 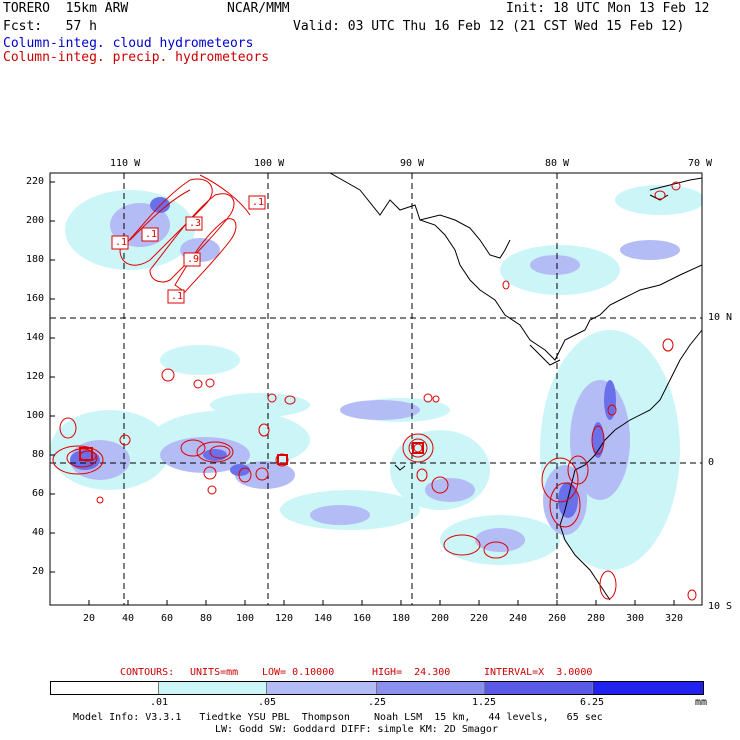 What do you see at coordinates (412, 163) in the screenshot?
I see `lon-label: 90 W` at bounding box center [412, 163].